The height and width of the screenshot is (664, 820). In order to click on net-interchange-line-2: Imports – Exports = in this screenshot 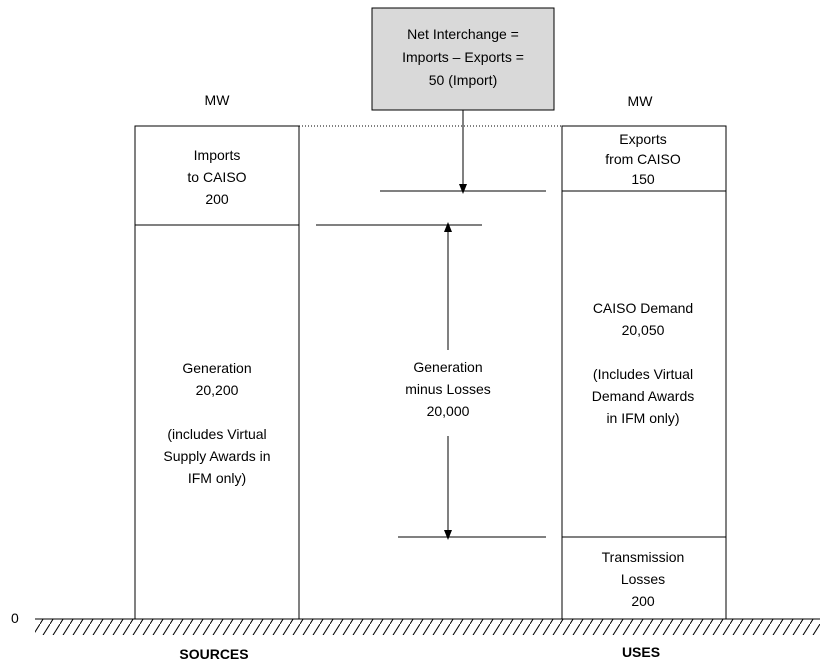, I will do `click(463, 57)`.